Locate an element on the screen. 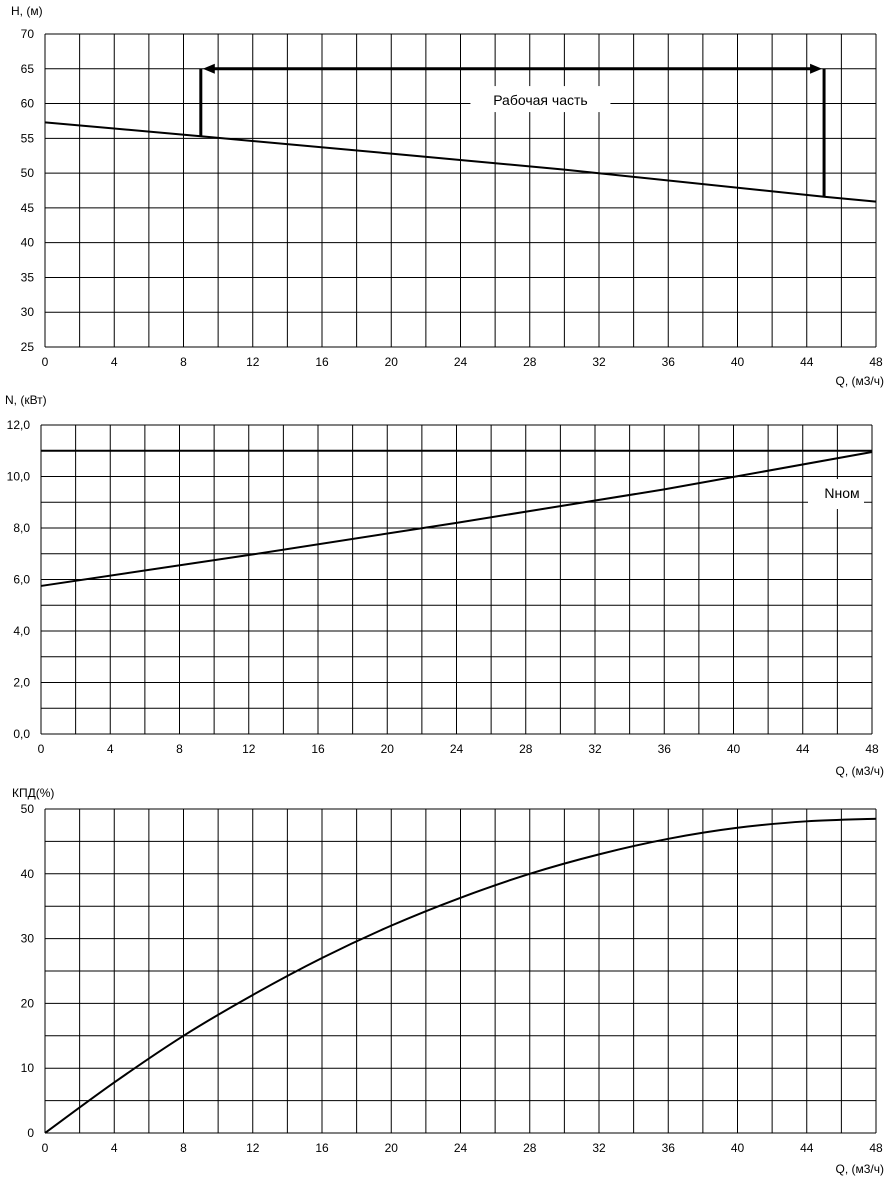  y-tick-label: 0 is located at coordinates (30, 1133).